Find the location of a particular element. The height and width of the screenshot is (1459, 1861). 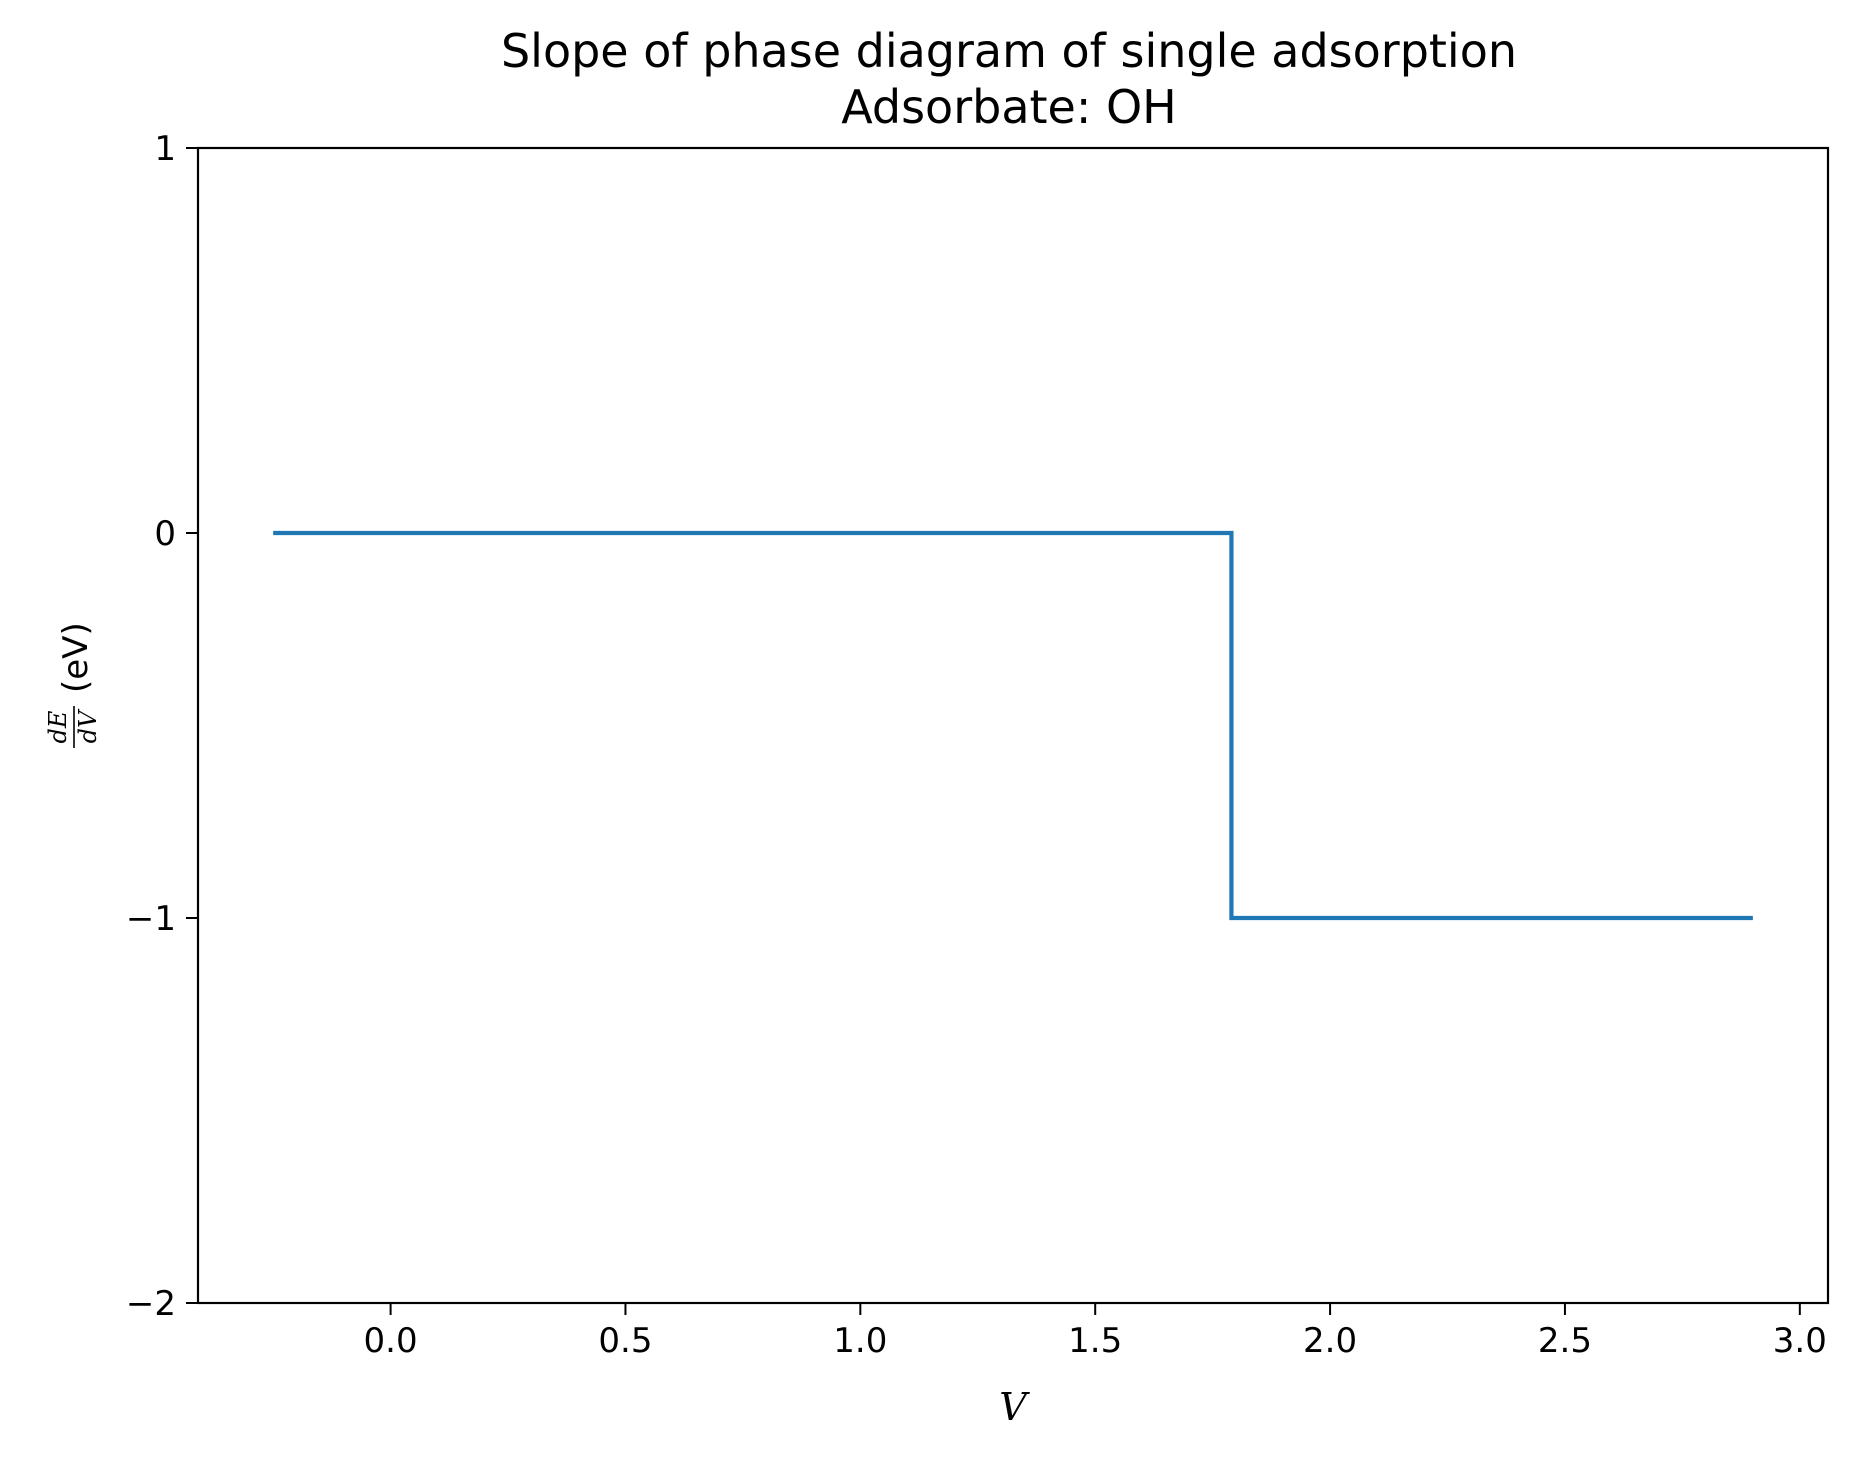

y-axis-label-numerator: dE is located at coordinates (58, 726).